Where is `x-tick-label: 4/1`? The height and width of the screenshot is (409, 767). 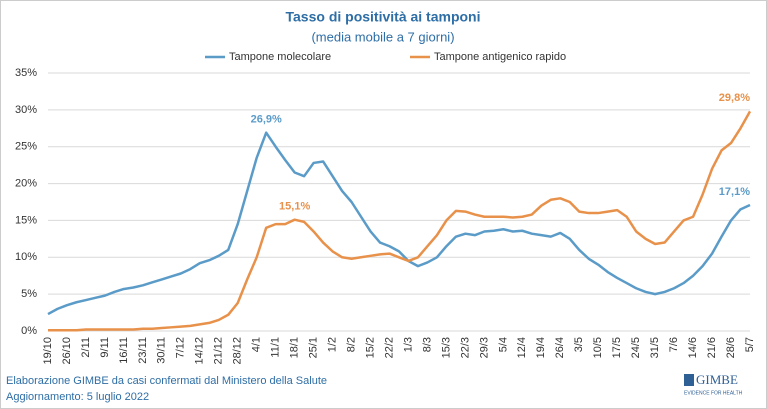 x-tick-label: 4/1 is located at coordinates (257, 344).